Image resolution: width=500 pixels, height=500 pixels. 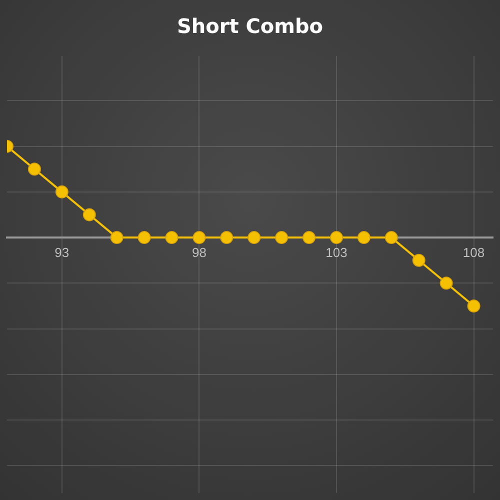 I want to click on x-tick-label: 108, so click(x=473, y=252).